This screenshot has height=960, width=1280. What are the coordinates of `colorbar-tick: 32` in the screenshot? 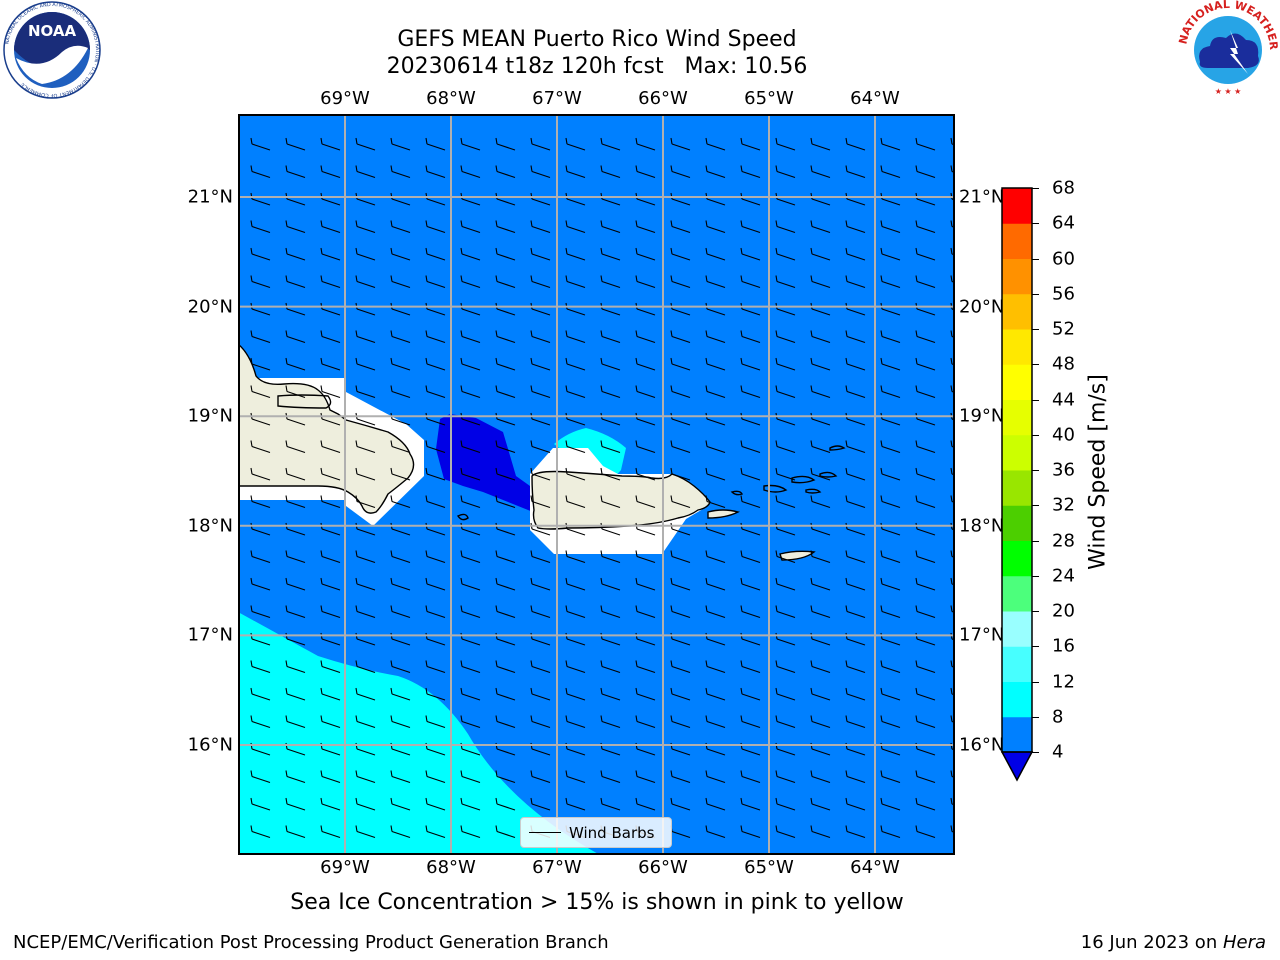 It's located at (1063, 505).